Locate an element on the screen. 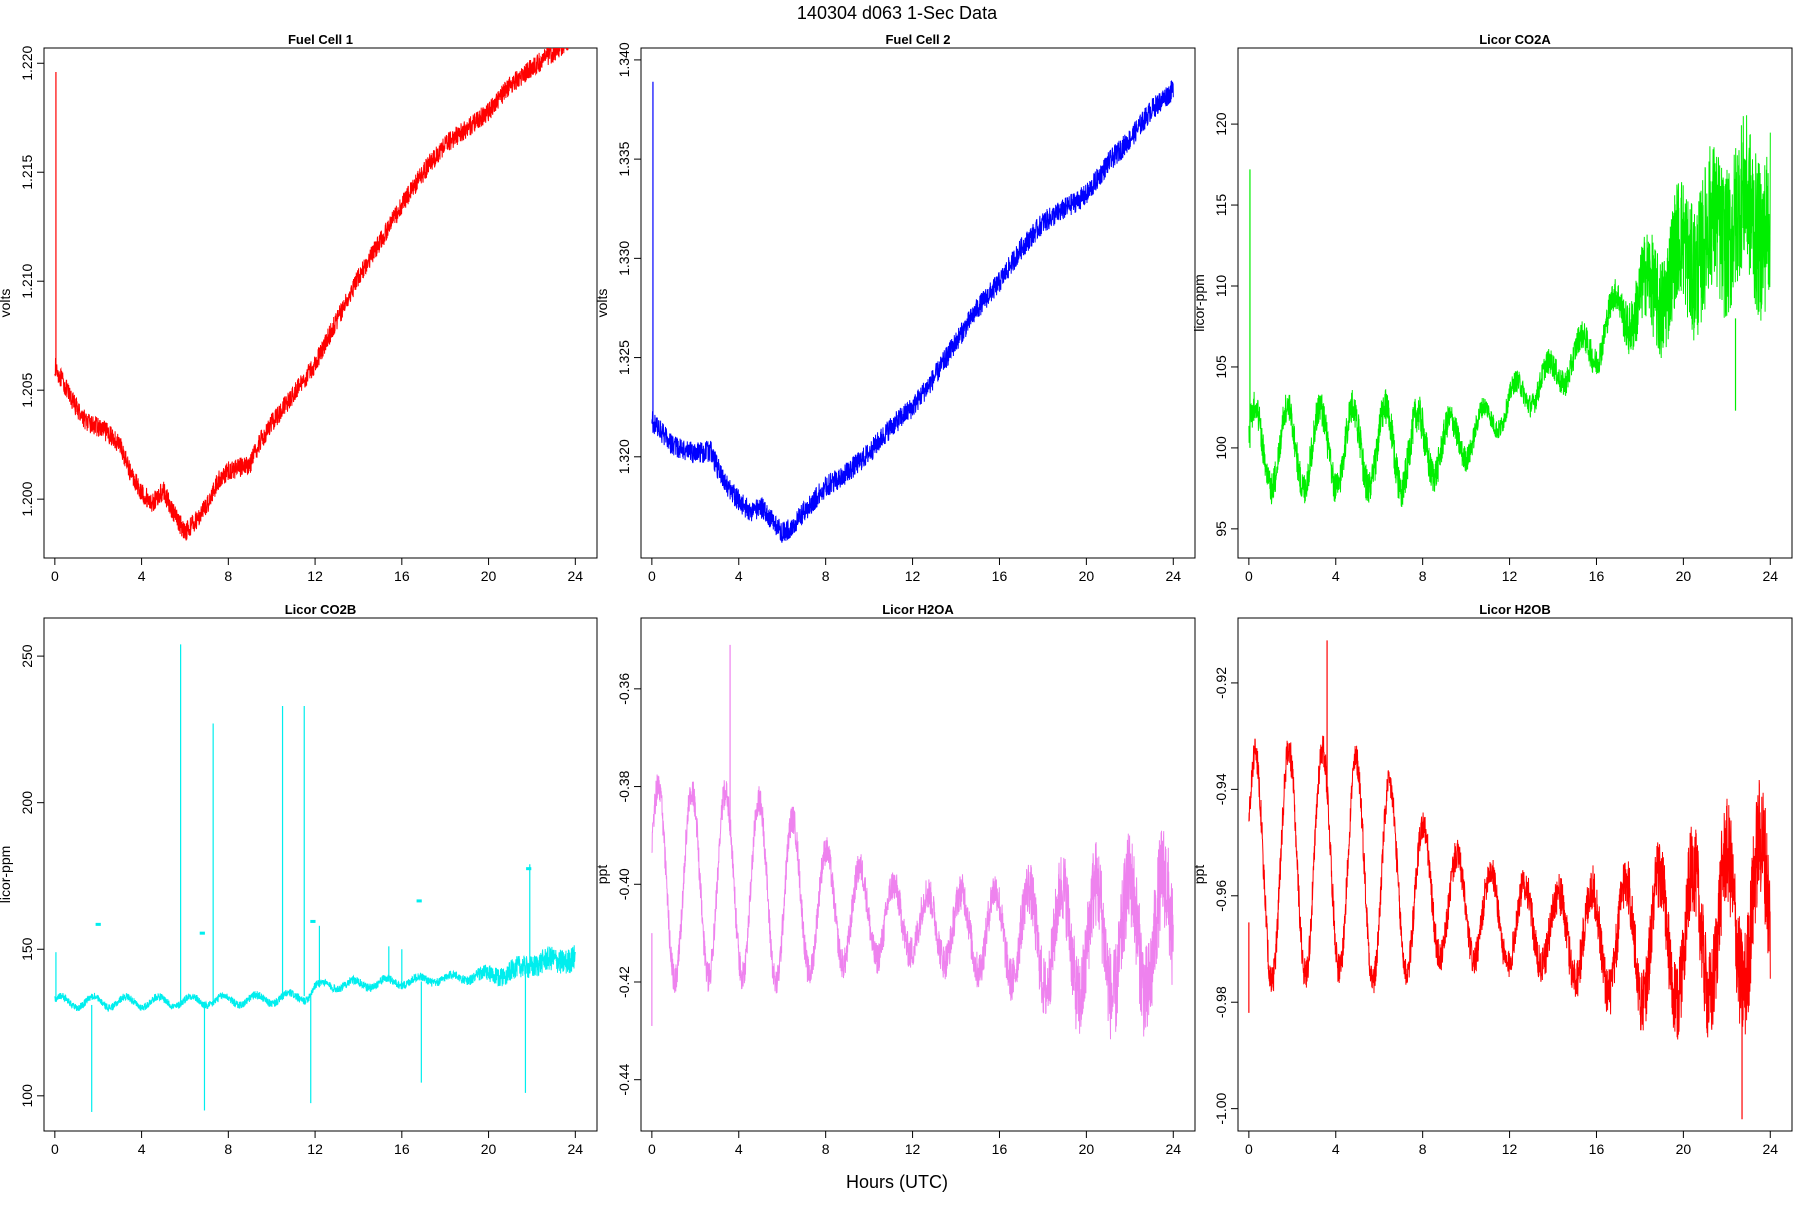  panel-title: Licor CO2A is located at coordinates (1515, 39).